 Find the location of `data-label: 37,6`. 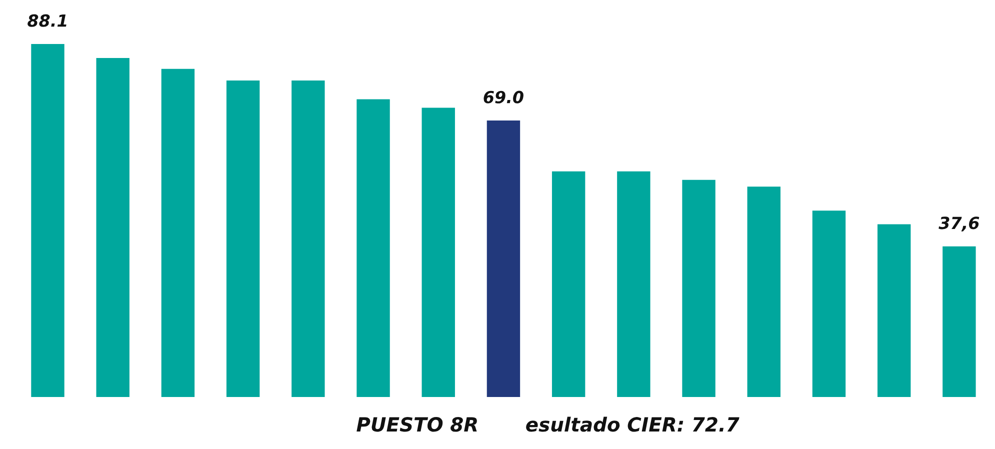

data-label: 37,6 is located at coordinates (959, 224).